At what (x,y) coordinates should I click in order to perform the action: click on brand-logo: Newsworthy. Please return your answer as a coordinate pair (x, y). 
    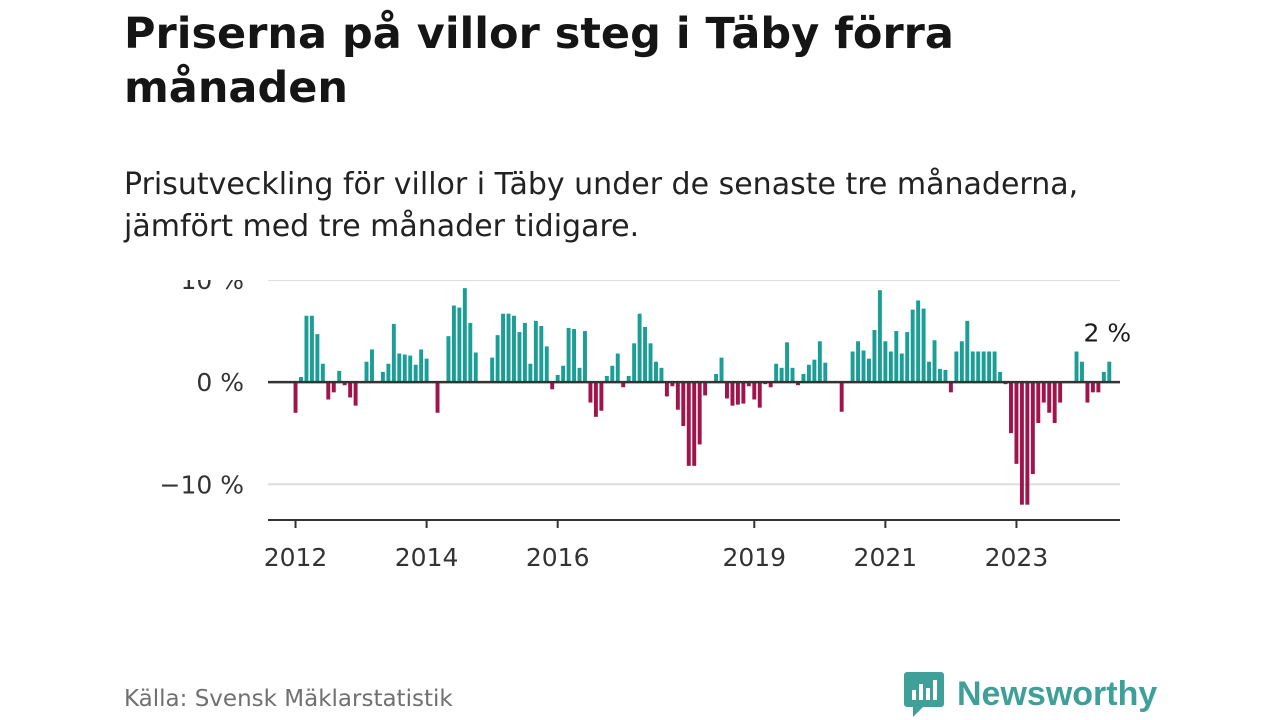
    Looking at the image, I should click on (1030, 694).